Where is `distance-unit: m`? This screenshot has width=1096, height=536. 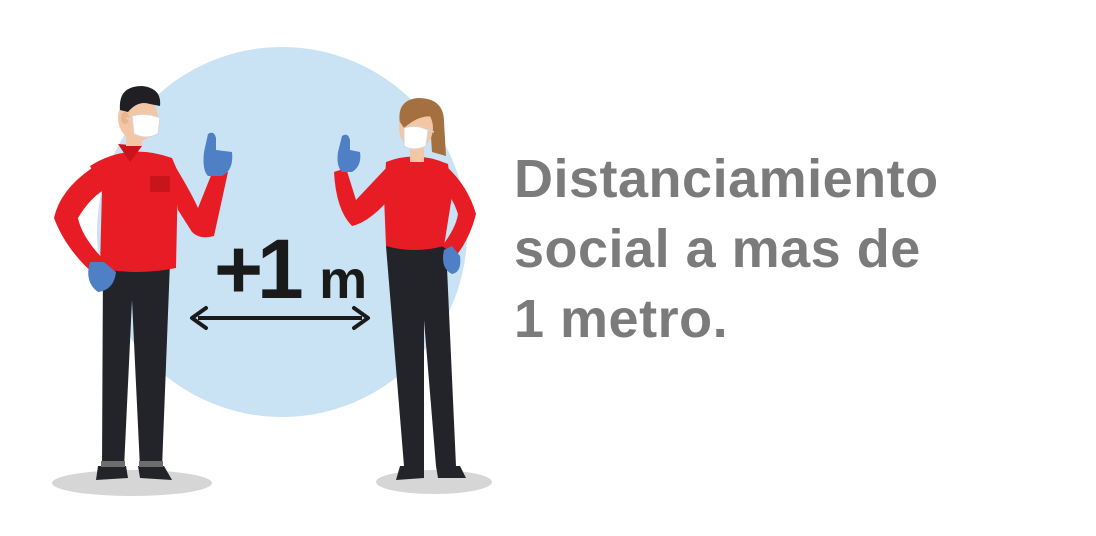
distance-unit: m is located at coordinates (341, 280).